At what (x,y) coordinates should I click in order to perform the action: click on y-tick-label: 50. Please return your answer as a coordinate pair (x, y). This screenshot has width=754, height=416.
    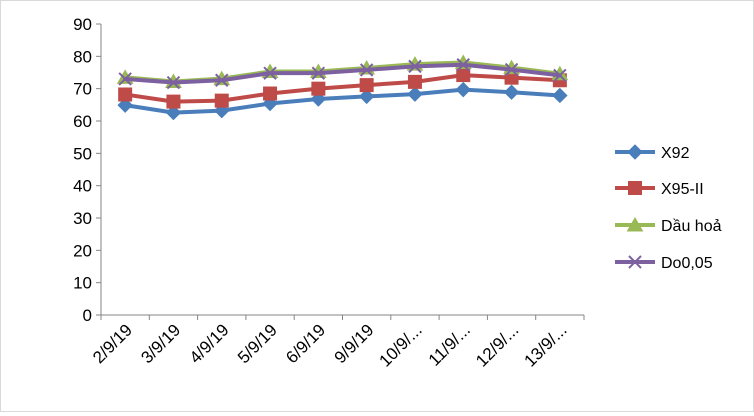
    Looking at the image, I should click on (82, 153).